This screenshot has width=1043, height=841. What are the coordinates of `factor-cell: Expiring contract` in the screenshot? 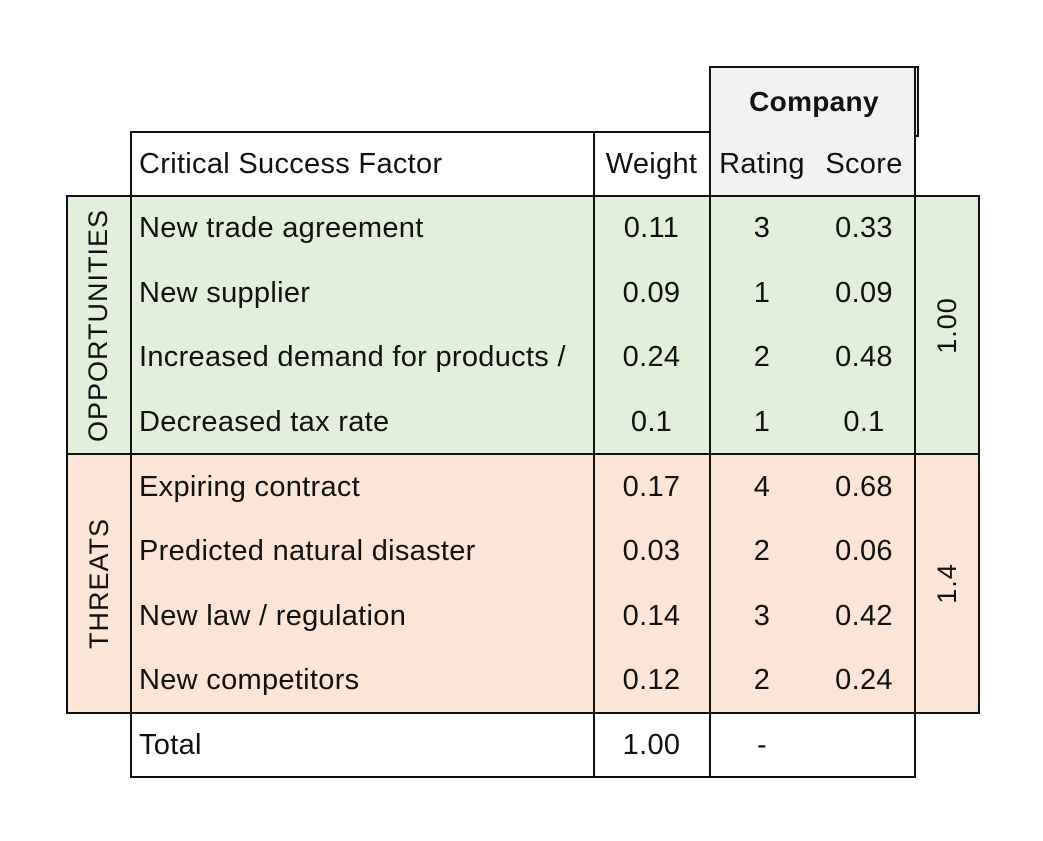 It's located at (250, 486).